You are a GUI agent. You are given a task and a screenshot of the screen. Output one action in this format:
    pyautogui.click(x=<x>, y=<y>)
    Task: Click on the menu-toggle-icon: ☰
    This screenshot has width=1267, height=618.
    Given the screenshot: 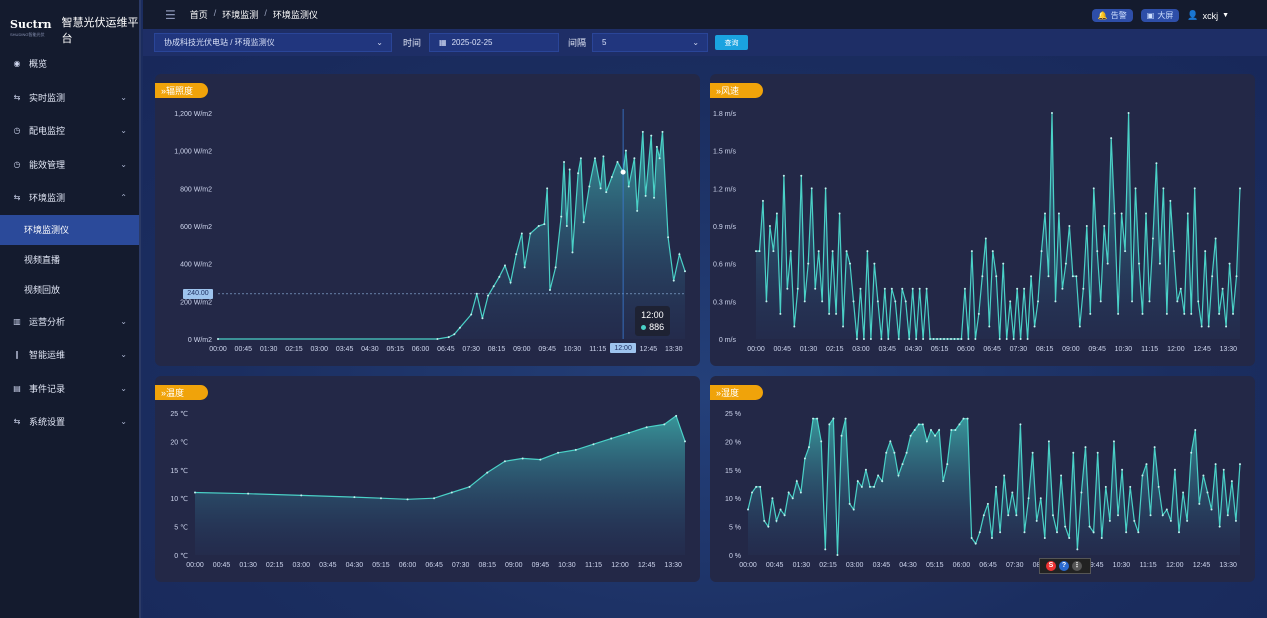 What is the action you would take?
    pyautogui.click(x=170, y=14)
    